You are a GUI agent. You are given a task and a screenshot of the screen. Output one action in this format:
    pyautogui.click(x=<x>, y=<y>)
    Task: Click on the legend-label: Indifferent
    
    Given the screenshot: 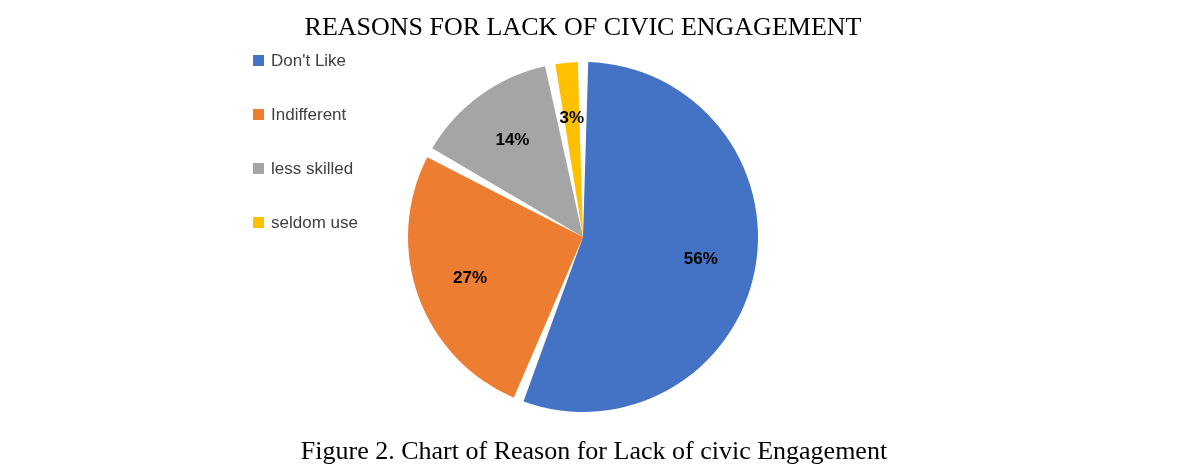 What is the action you would take?
    pyautogui.click(x=309, y=114)
    